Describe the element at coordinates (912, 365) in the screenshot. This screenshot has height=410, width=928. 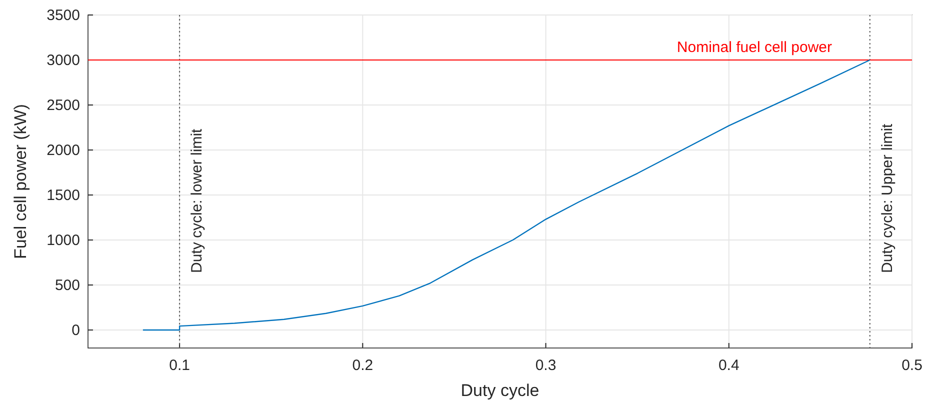
I see `x-tick-label: 0.5` at that location.